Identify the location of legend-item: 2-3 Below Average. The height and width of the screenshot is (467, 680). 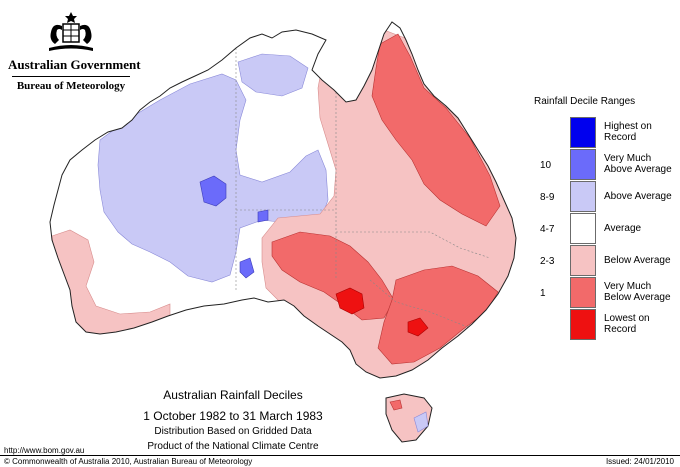
(604, 260).